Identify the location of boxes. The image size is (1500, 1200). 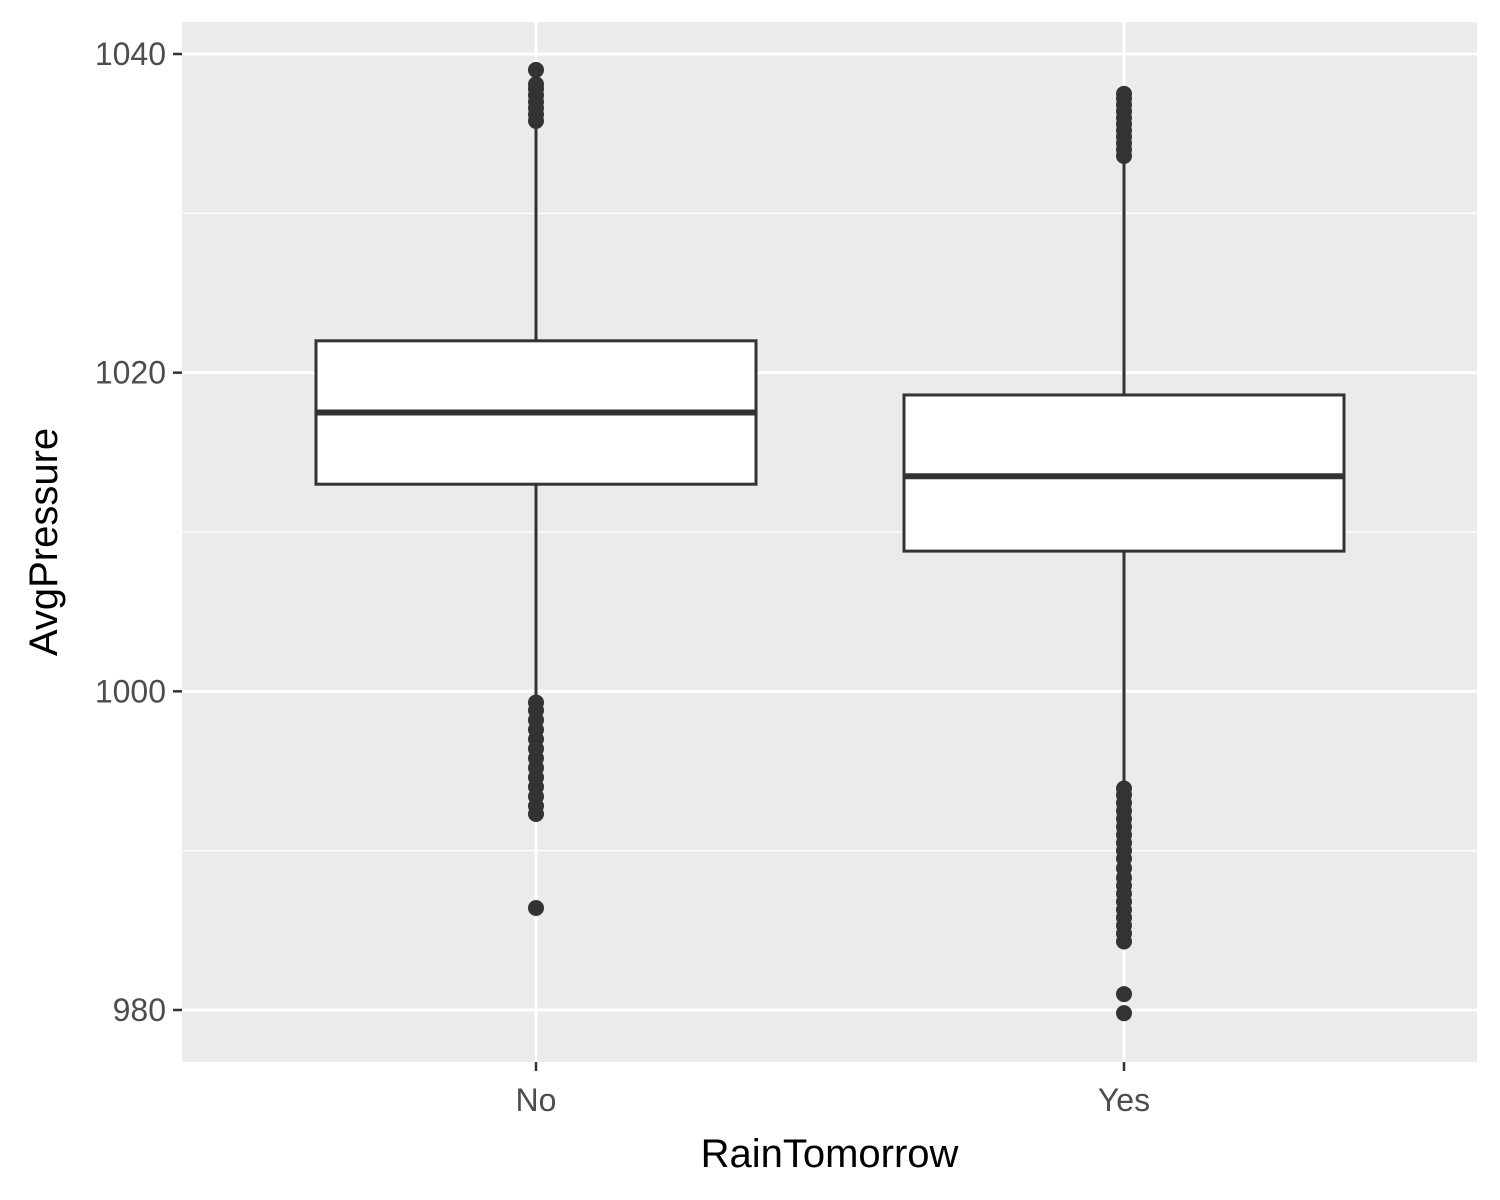
(830, 446).